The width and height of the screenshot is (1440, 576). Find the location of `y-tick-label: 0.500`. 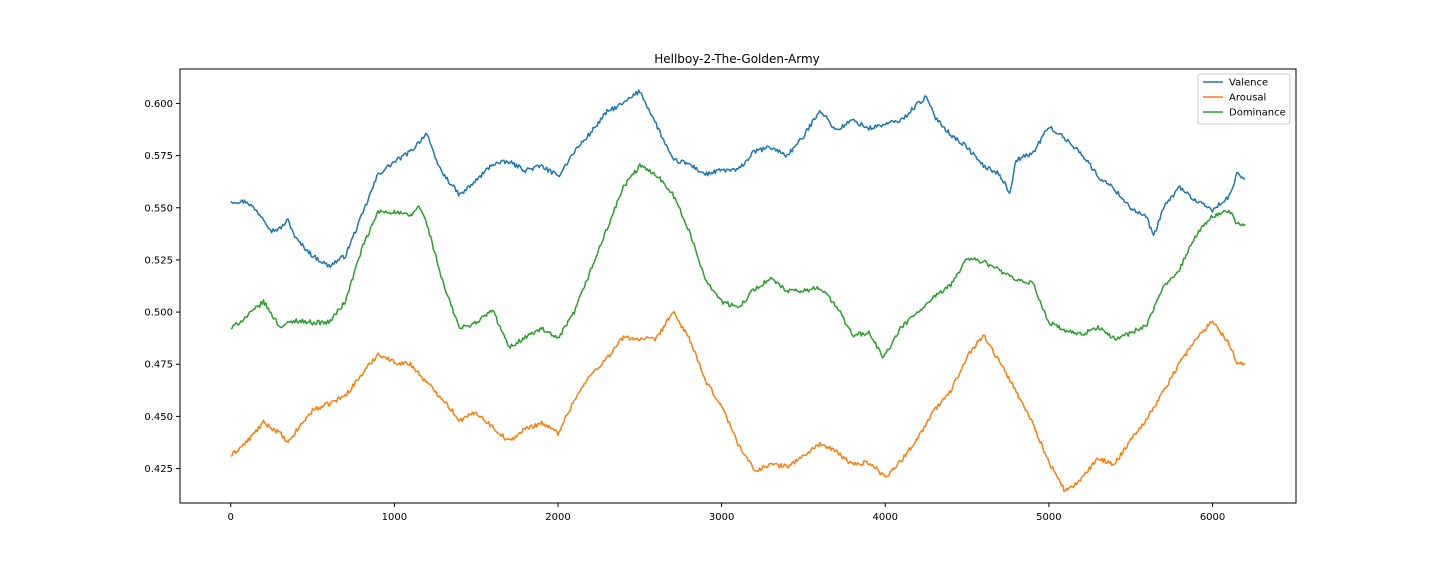

y-tick-label: 0.500 is located at coordinates (158, 313).